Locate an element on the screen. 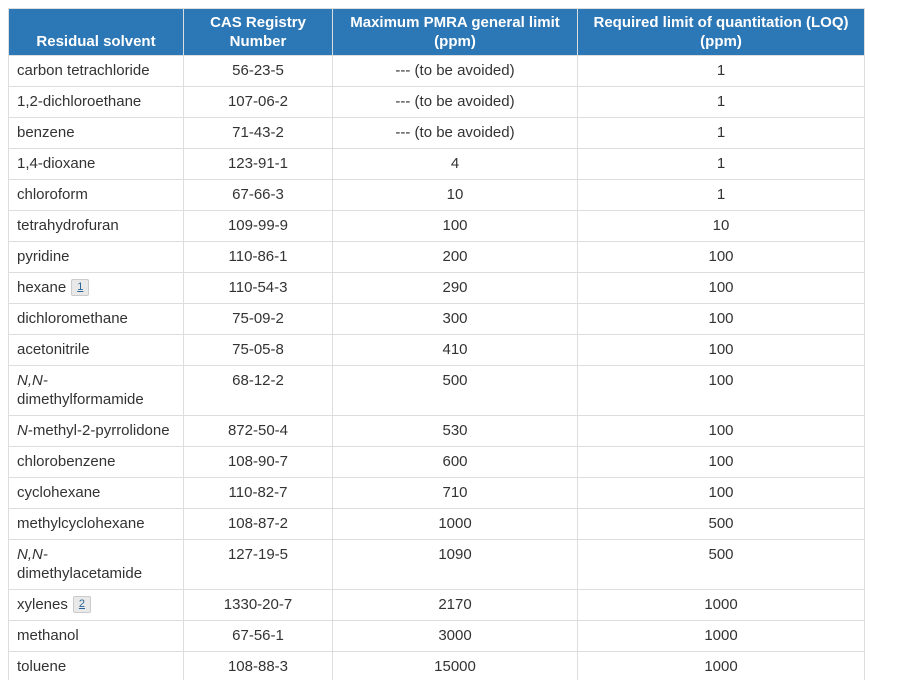 The height and width of the screenshot is (680, 902). table-row: hexane 1 110-54-3 290 100 is located at coordinates (436, 288).